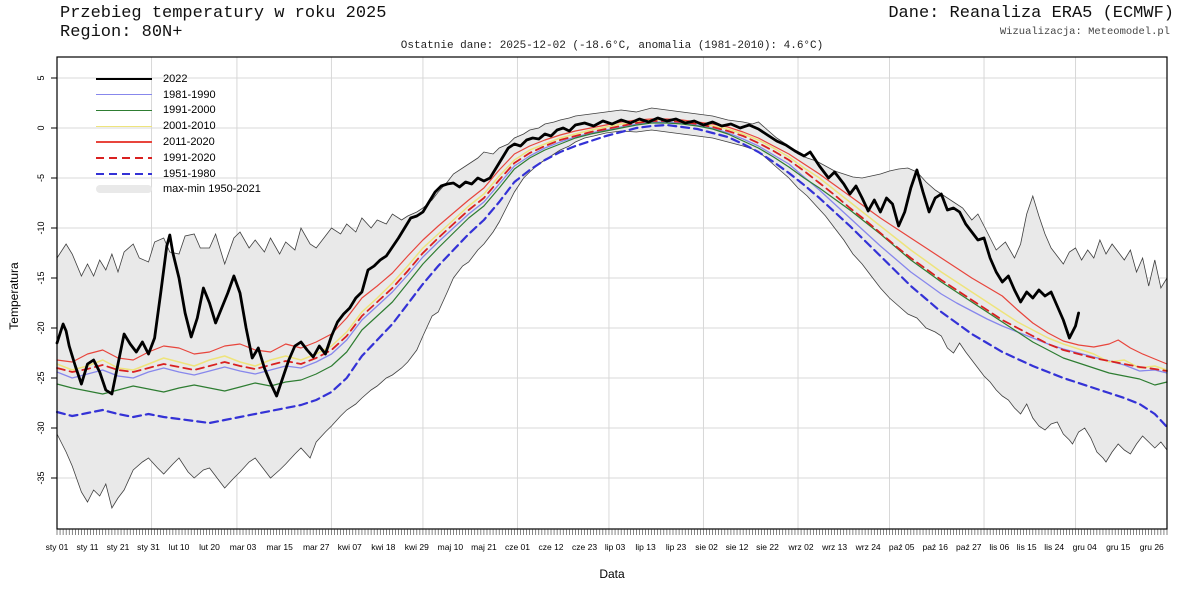 Image resolution: width=1200 pixels, height=600 pixels. I want to click on x-tick-label: wrz 02, so click(801, 547).